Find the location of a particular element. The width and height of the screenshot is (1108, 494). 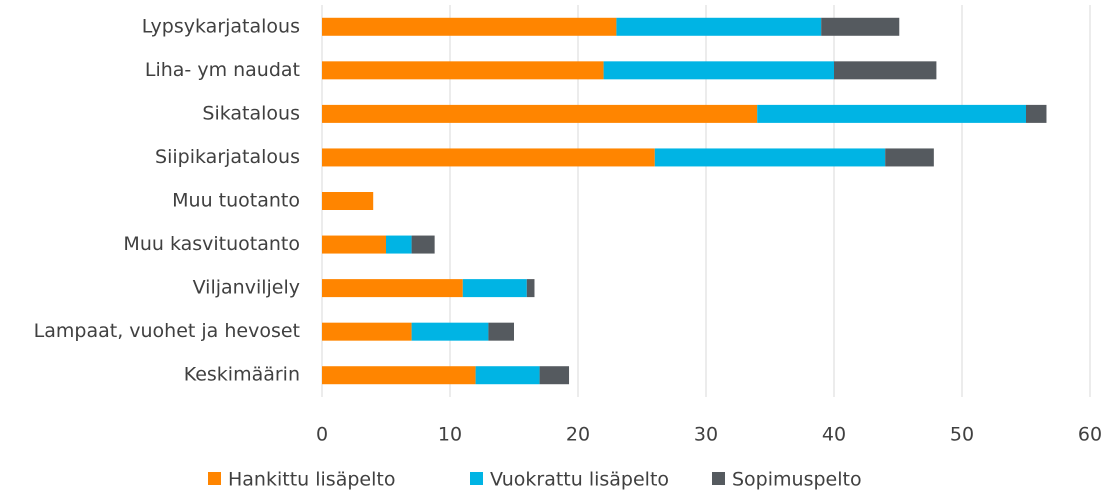

legend-label: Hankittu lisäpelto is located at coordinates (311, 480).